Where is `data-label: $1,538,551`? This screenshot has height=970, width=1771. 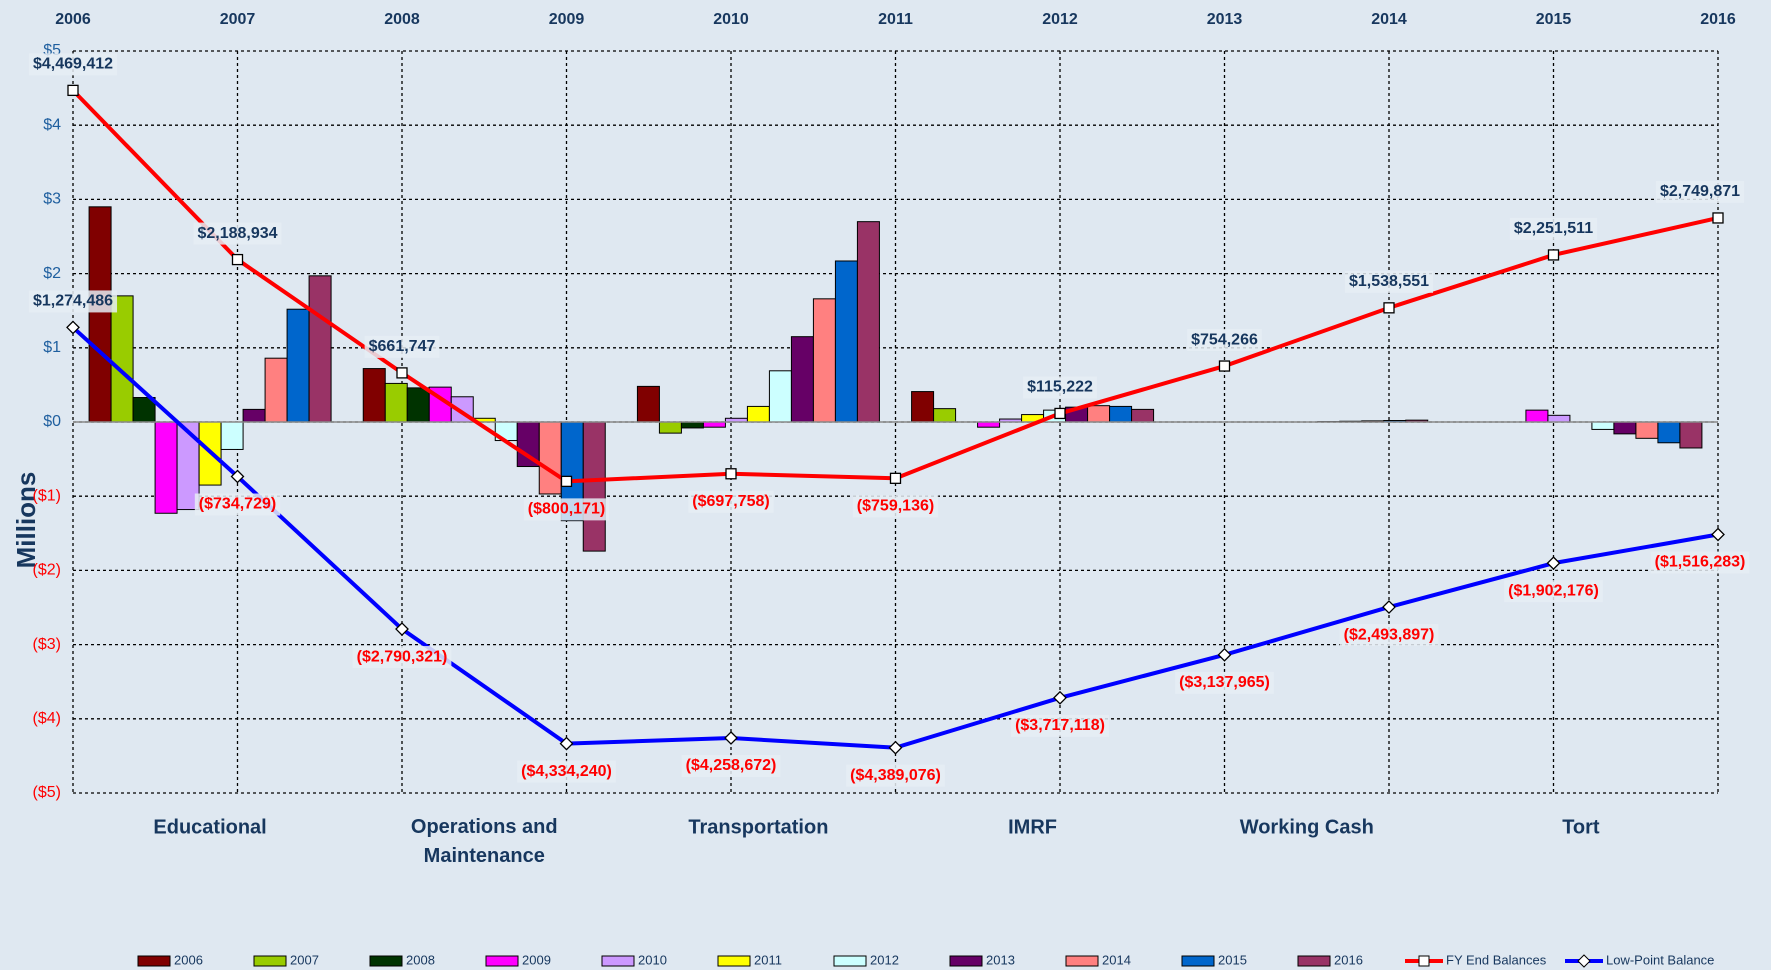
data-label: $1,538,551 is located at coordinates (1389, 281).